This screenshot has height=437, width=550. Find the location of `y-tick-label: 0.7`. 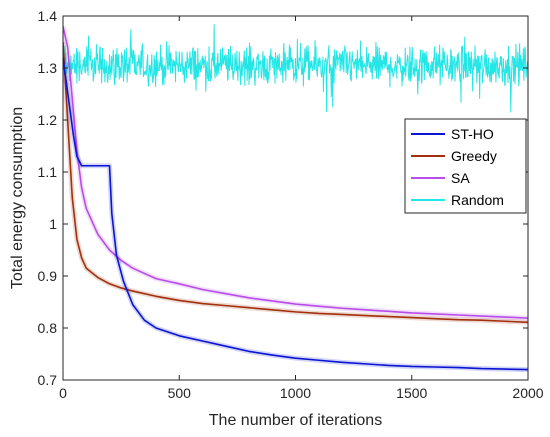

y-tick-label: 0.7 is located at coordinates (48, 380).